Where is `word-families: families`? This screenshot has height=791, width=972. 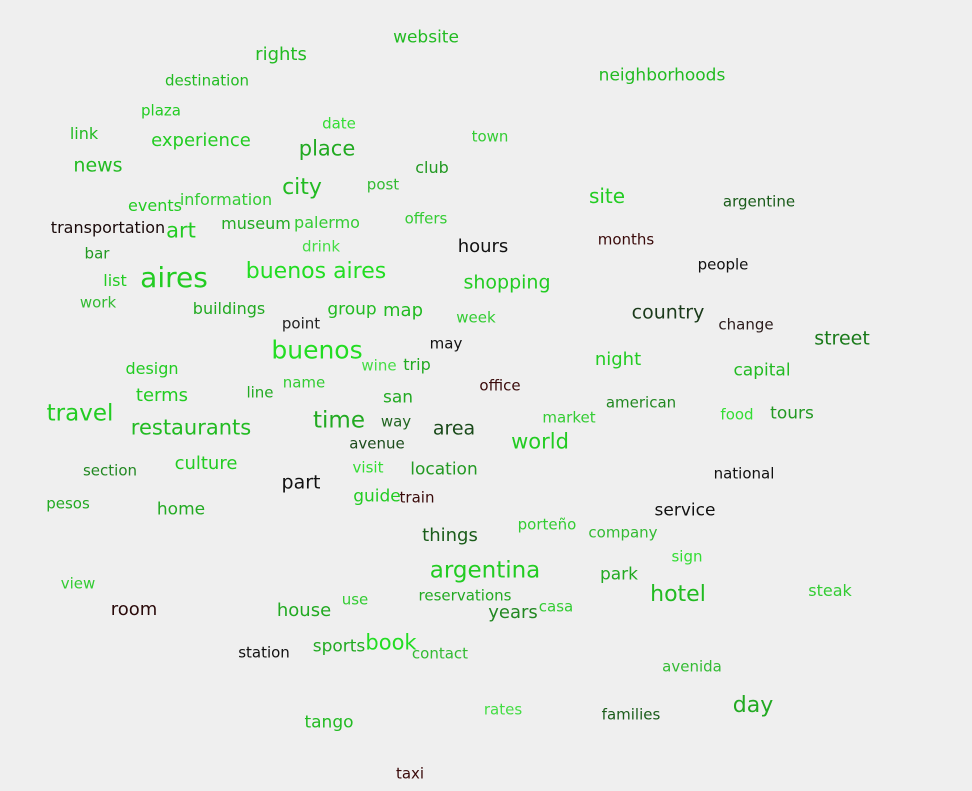 word-families: families is located at coordinates (631, 714).